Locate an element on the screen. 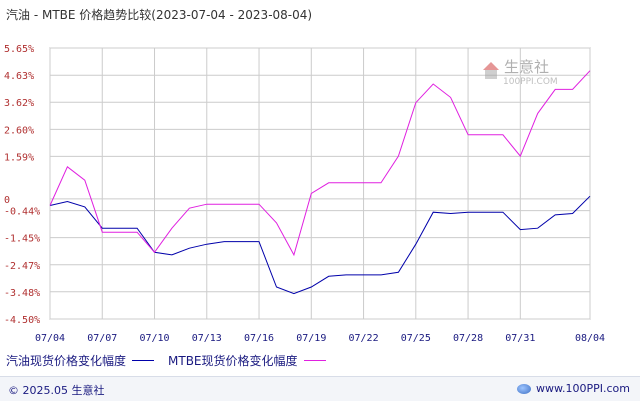  x-tick-label: 07/10 is located at coordinates (154, 338).